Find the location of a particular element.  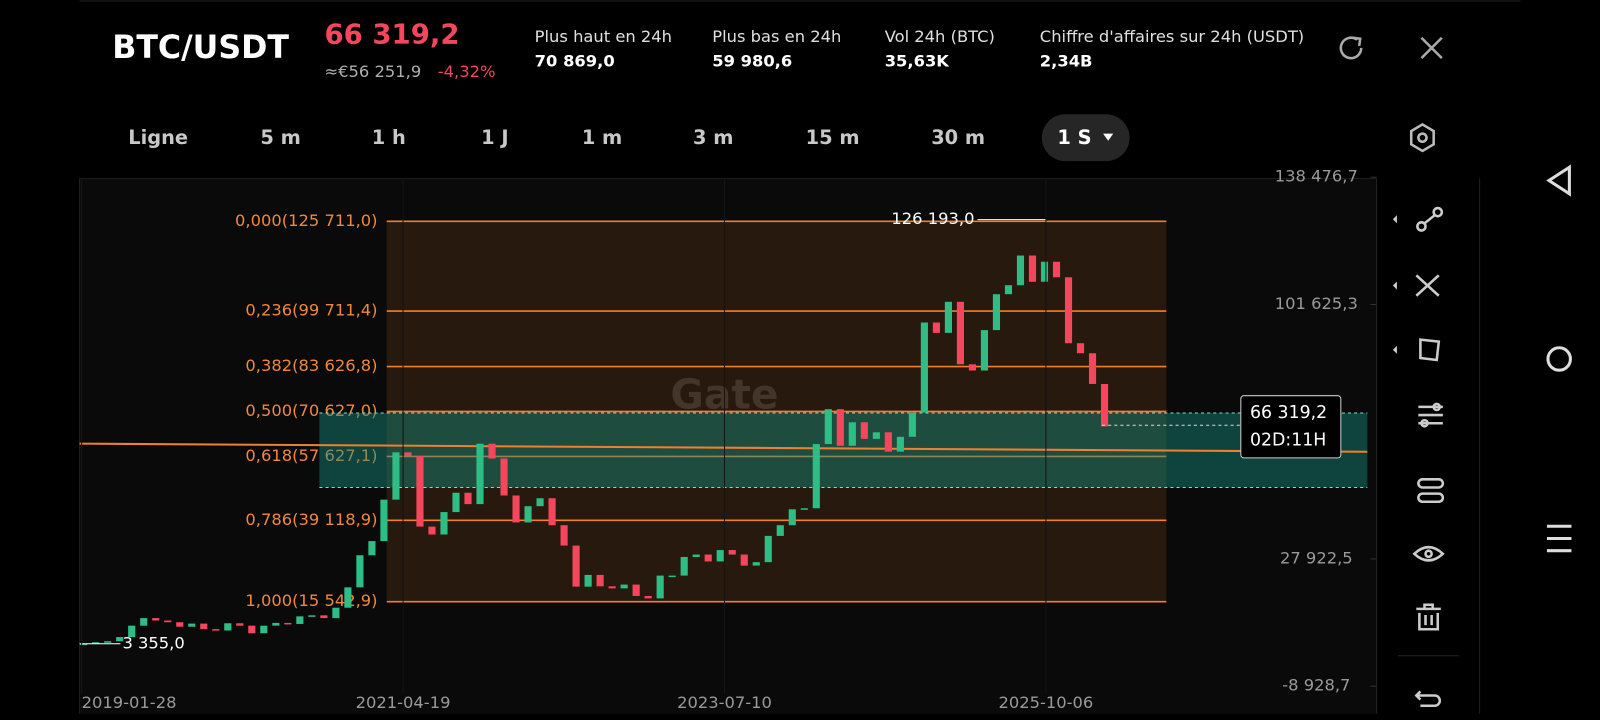

timeframe-tab: 5 m is located at coordinates (280, 137).